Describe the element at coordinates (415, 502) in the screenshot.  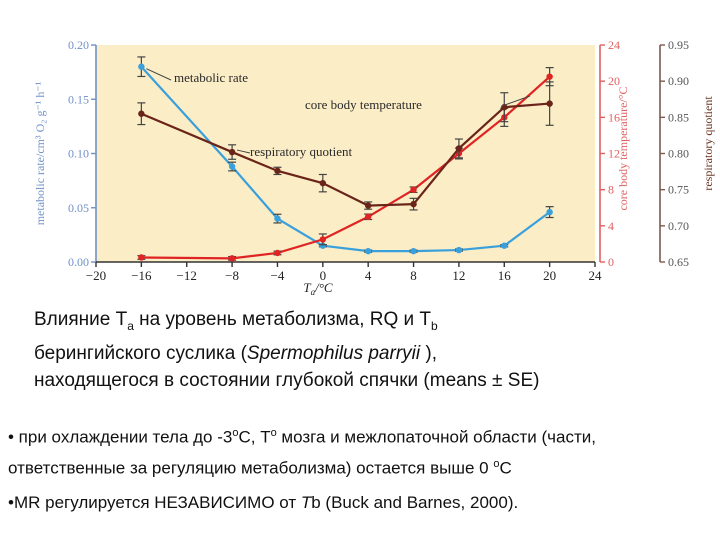
I see `bullet-text: b (Buck and Barnes, 2000).` at that location.